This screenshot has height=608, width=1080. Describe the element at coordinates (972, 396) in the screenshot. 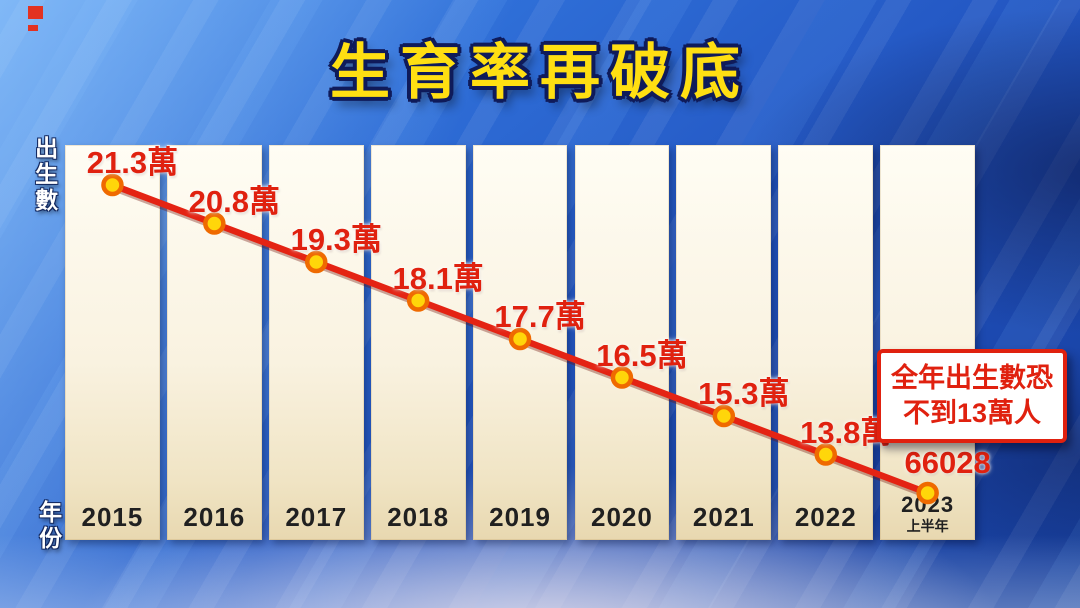

I see `annotation-callout: 全年出生數恐 不到13萬人` at that location.